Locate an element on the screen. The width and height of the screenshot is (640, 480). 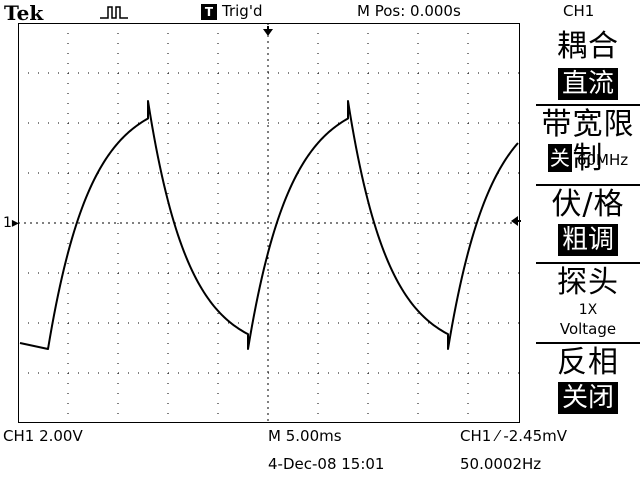
probe-title: 探头 is located at coordinates (588, 282).